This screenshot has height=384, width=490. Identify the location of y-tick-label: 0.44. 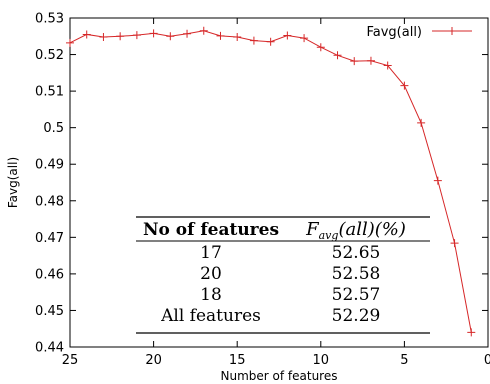
(49, 348).